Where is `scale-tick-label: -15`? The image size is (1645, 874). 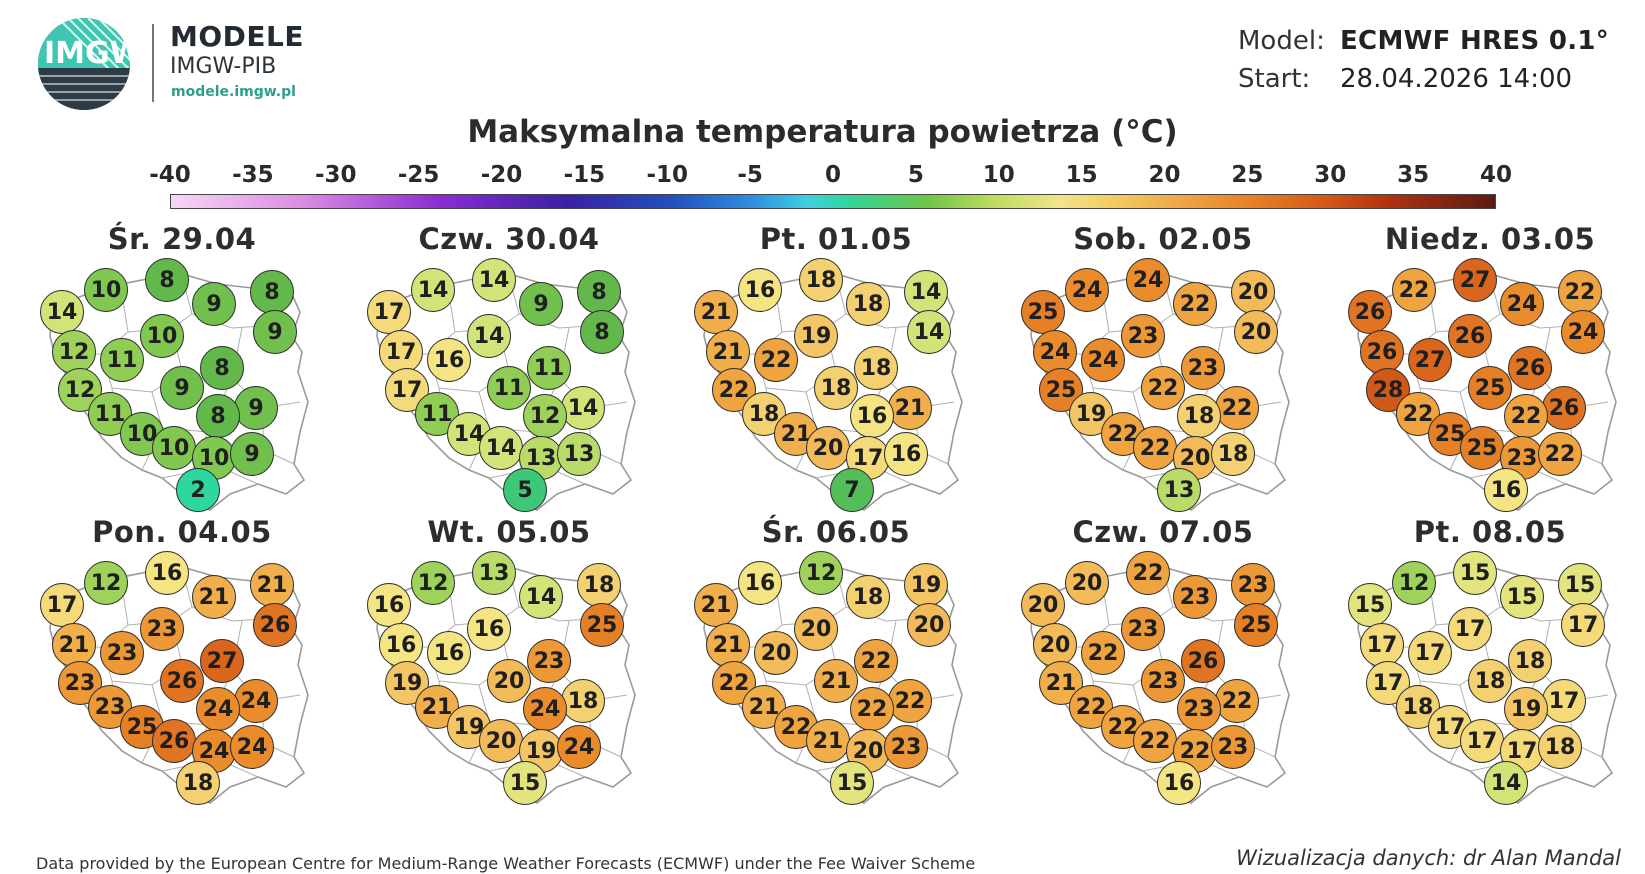
scale-tick-label: -15 is located at coordinates (584, 175).